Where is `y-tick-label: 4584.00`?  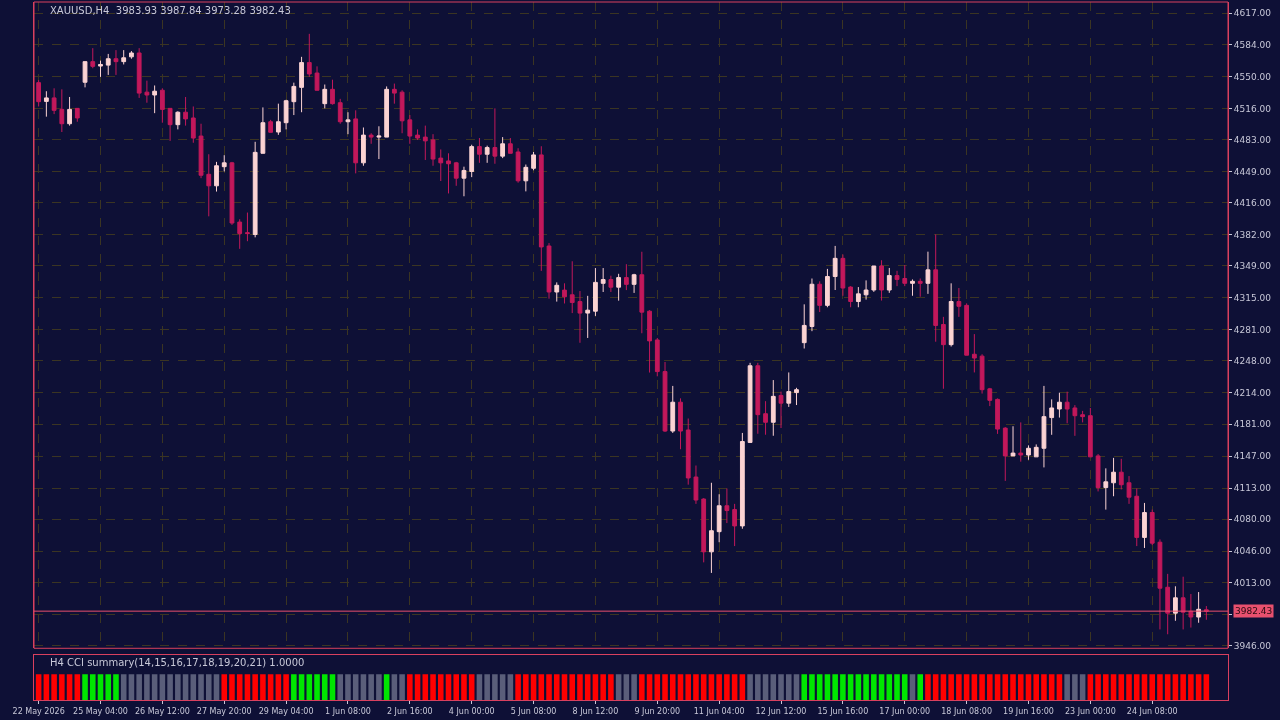
y-tick-label: 4584.00 is located at coordinates (1252, 44).